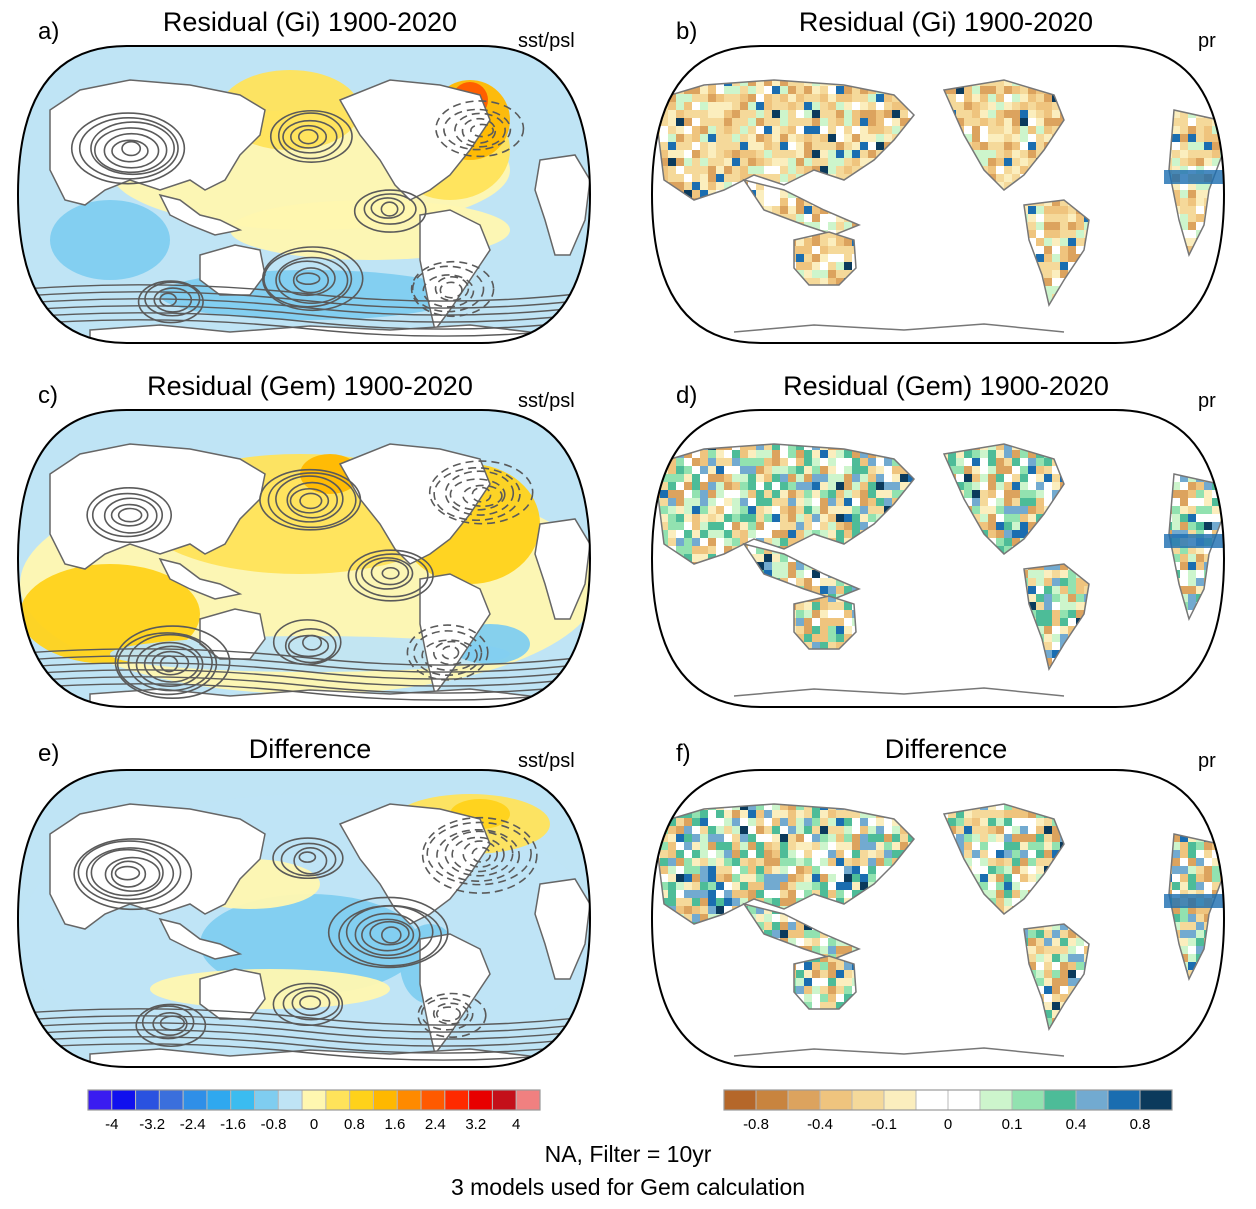 The width and height of the screenshot is (1256, 1209). Describe the element at coordinates (938, 194) in the screenshot. I see `map-b` at that location.